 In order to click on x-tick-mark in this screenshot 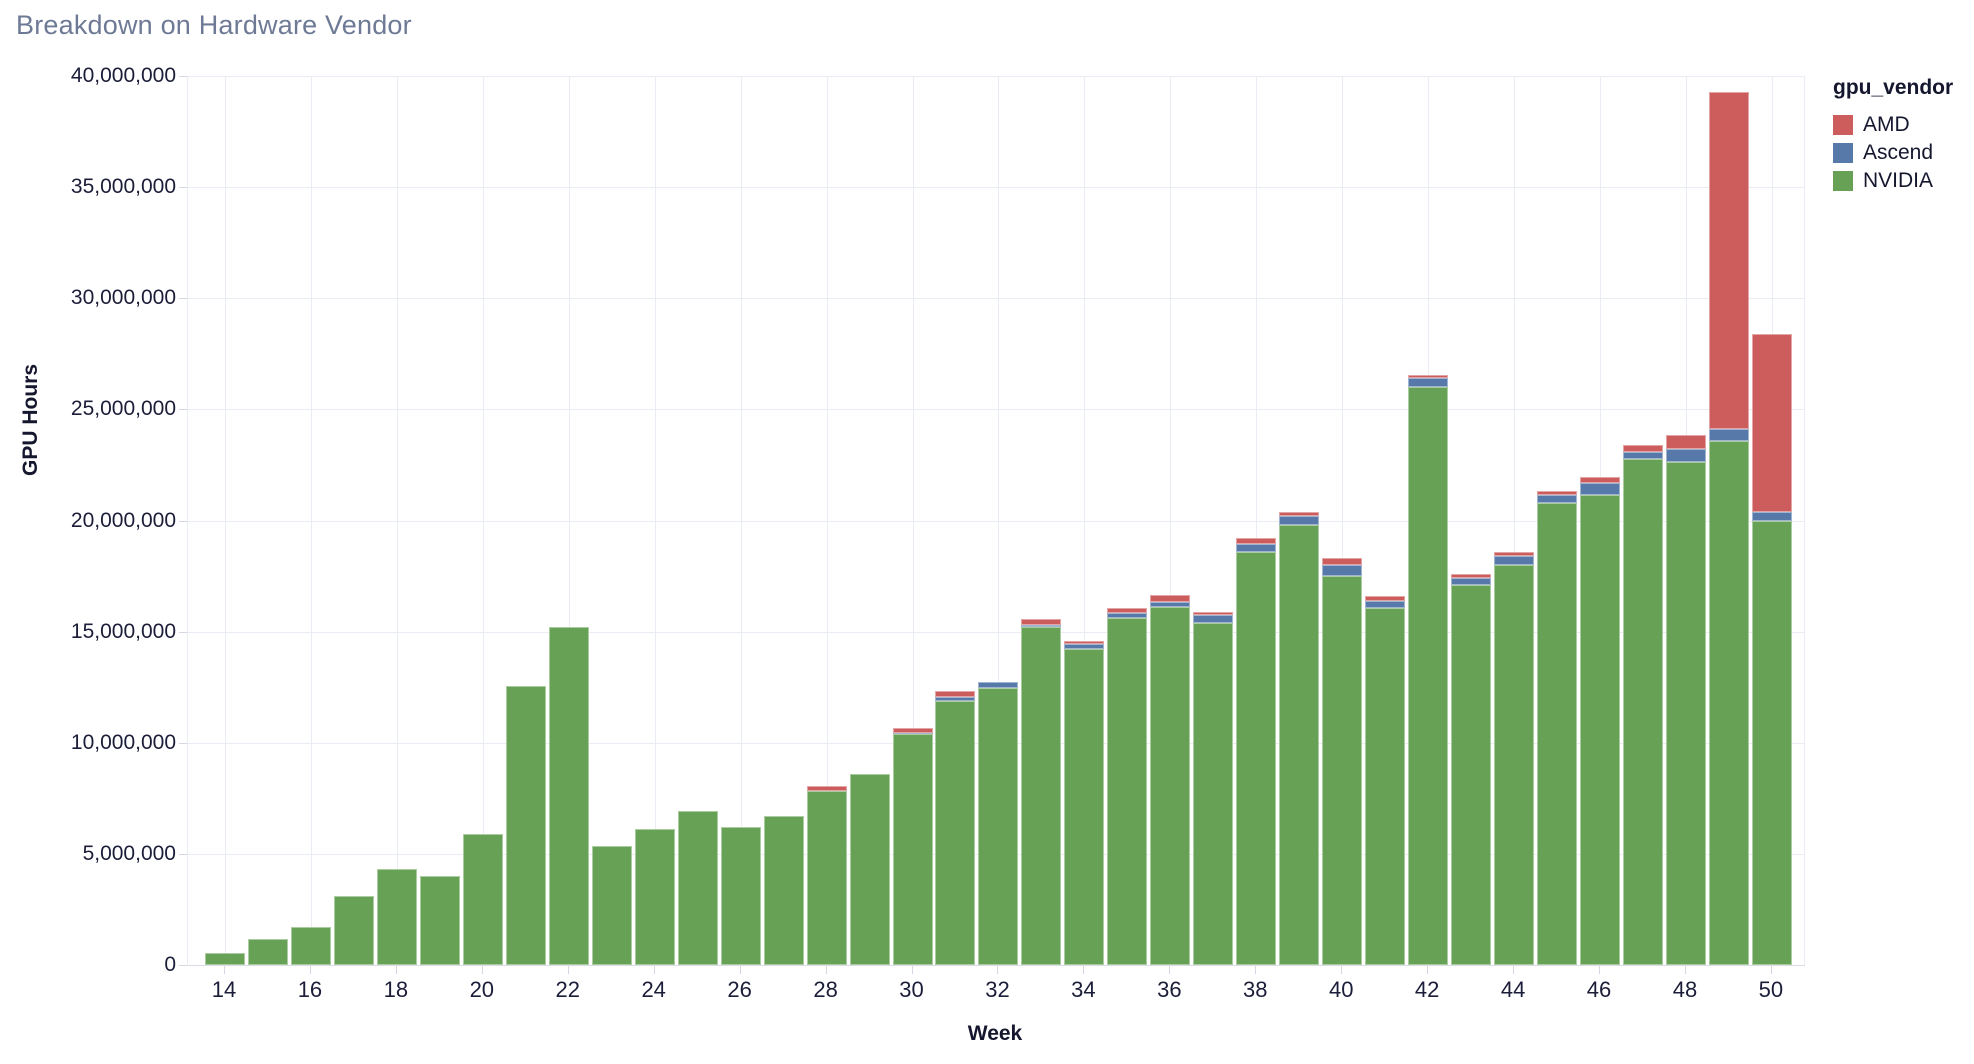, I will do `click(396, 970)`.